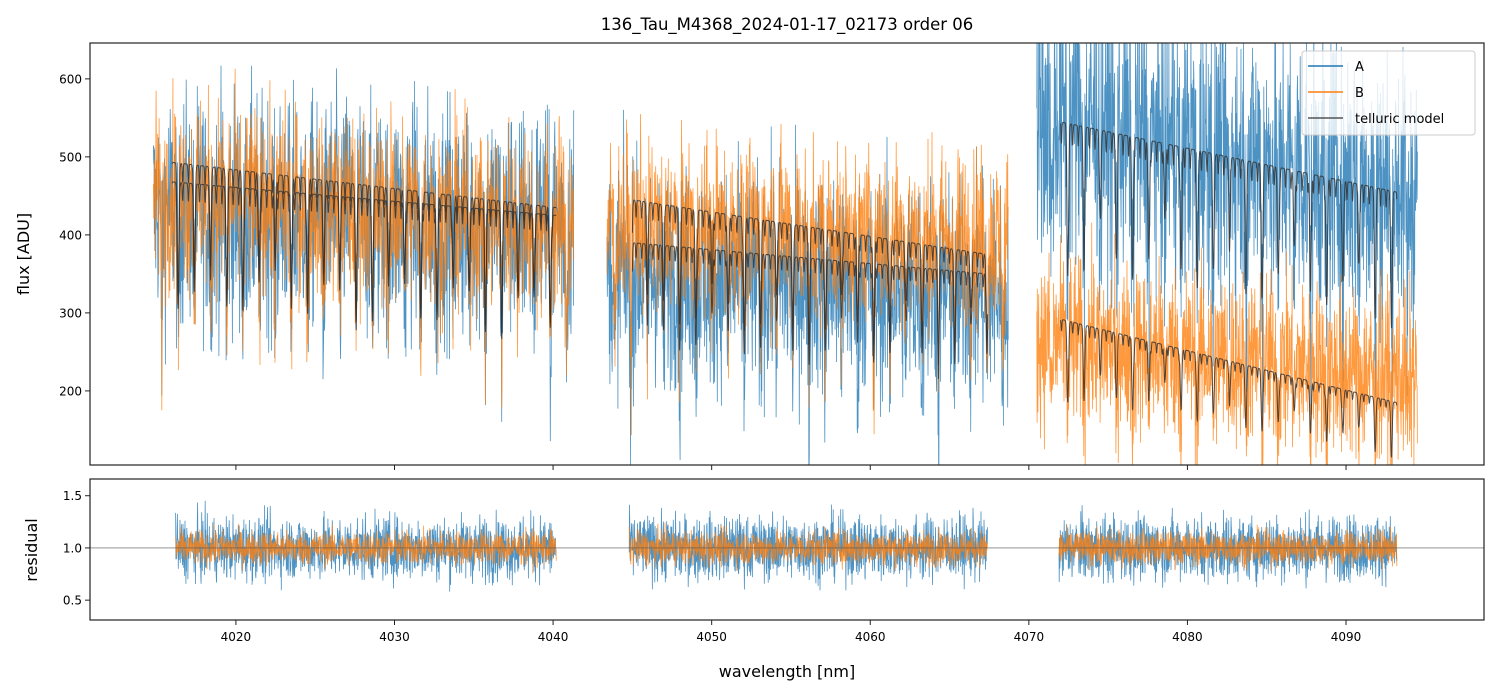 The height and width of the screenshot is (700, 1499). What do you see at coordinates (70, 391) in the screenshot?
I see `top-y-tick-label: 200` at bounding box center [70, 391].